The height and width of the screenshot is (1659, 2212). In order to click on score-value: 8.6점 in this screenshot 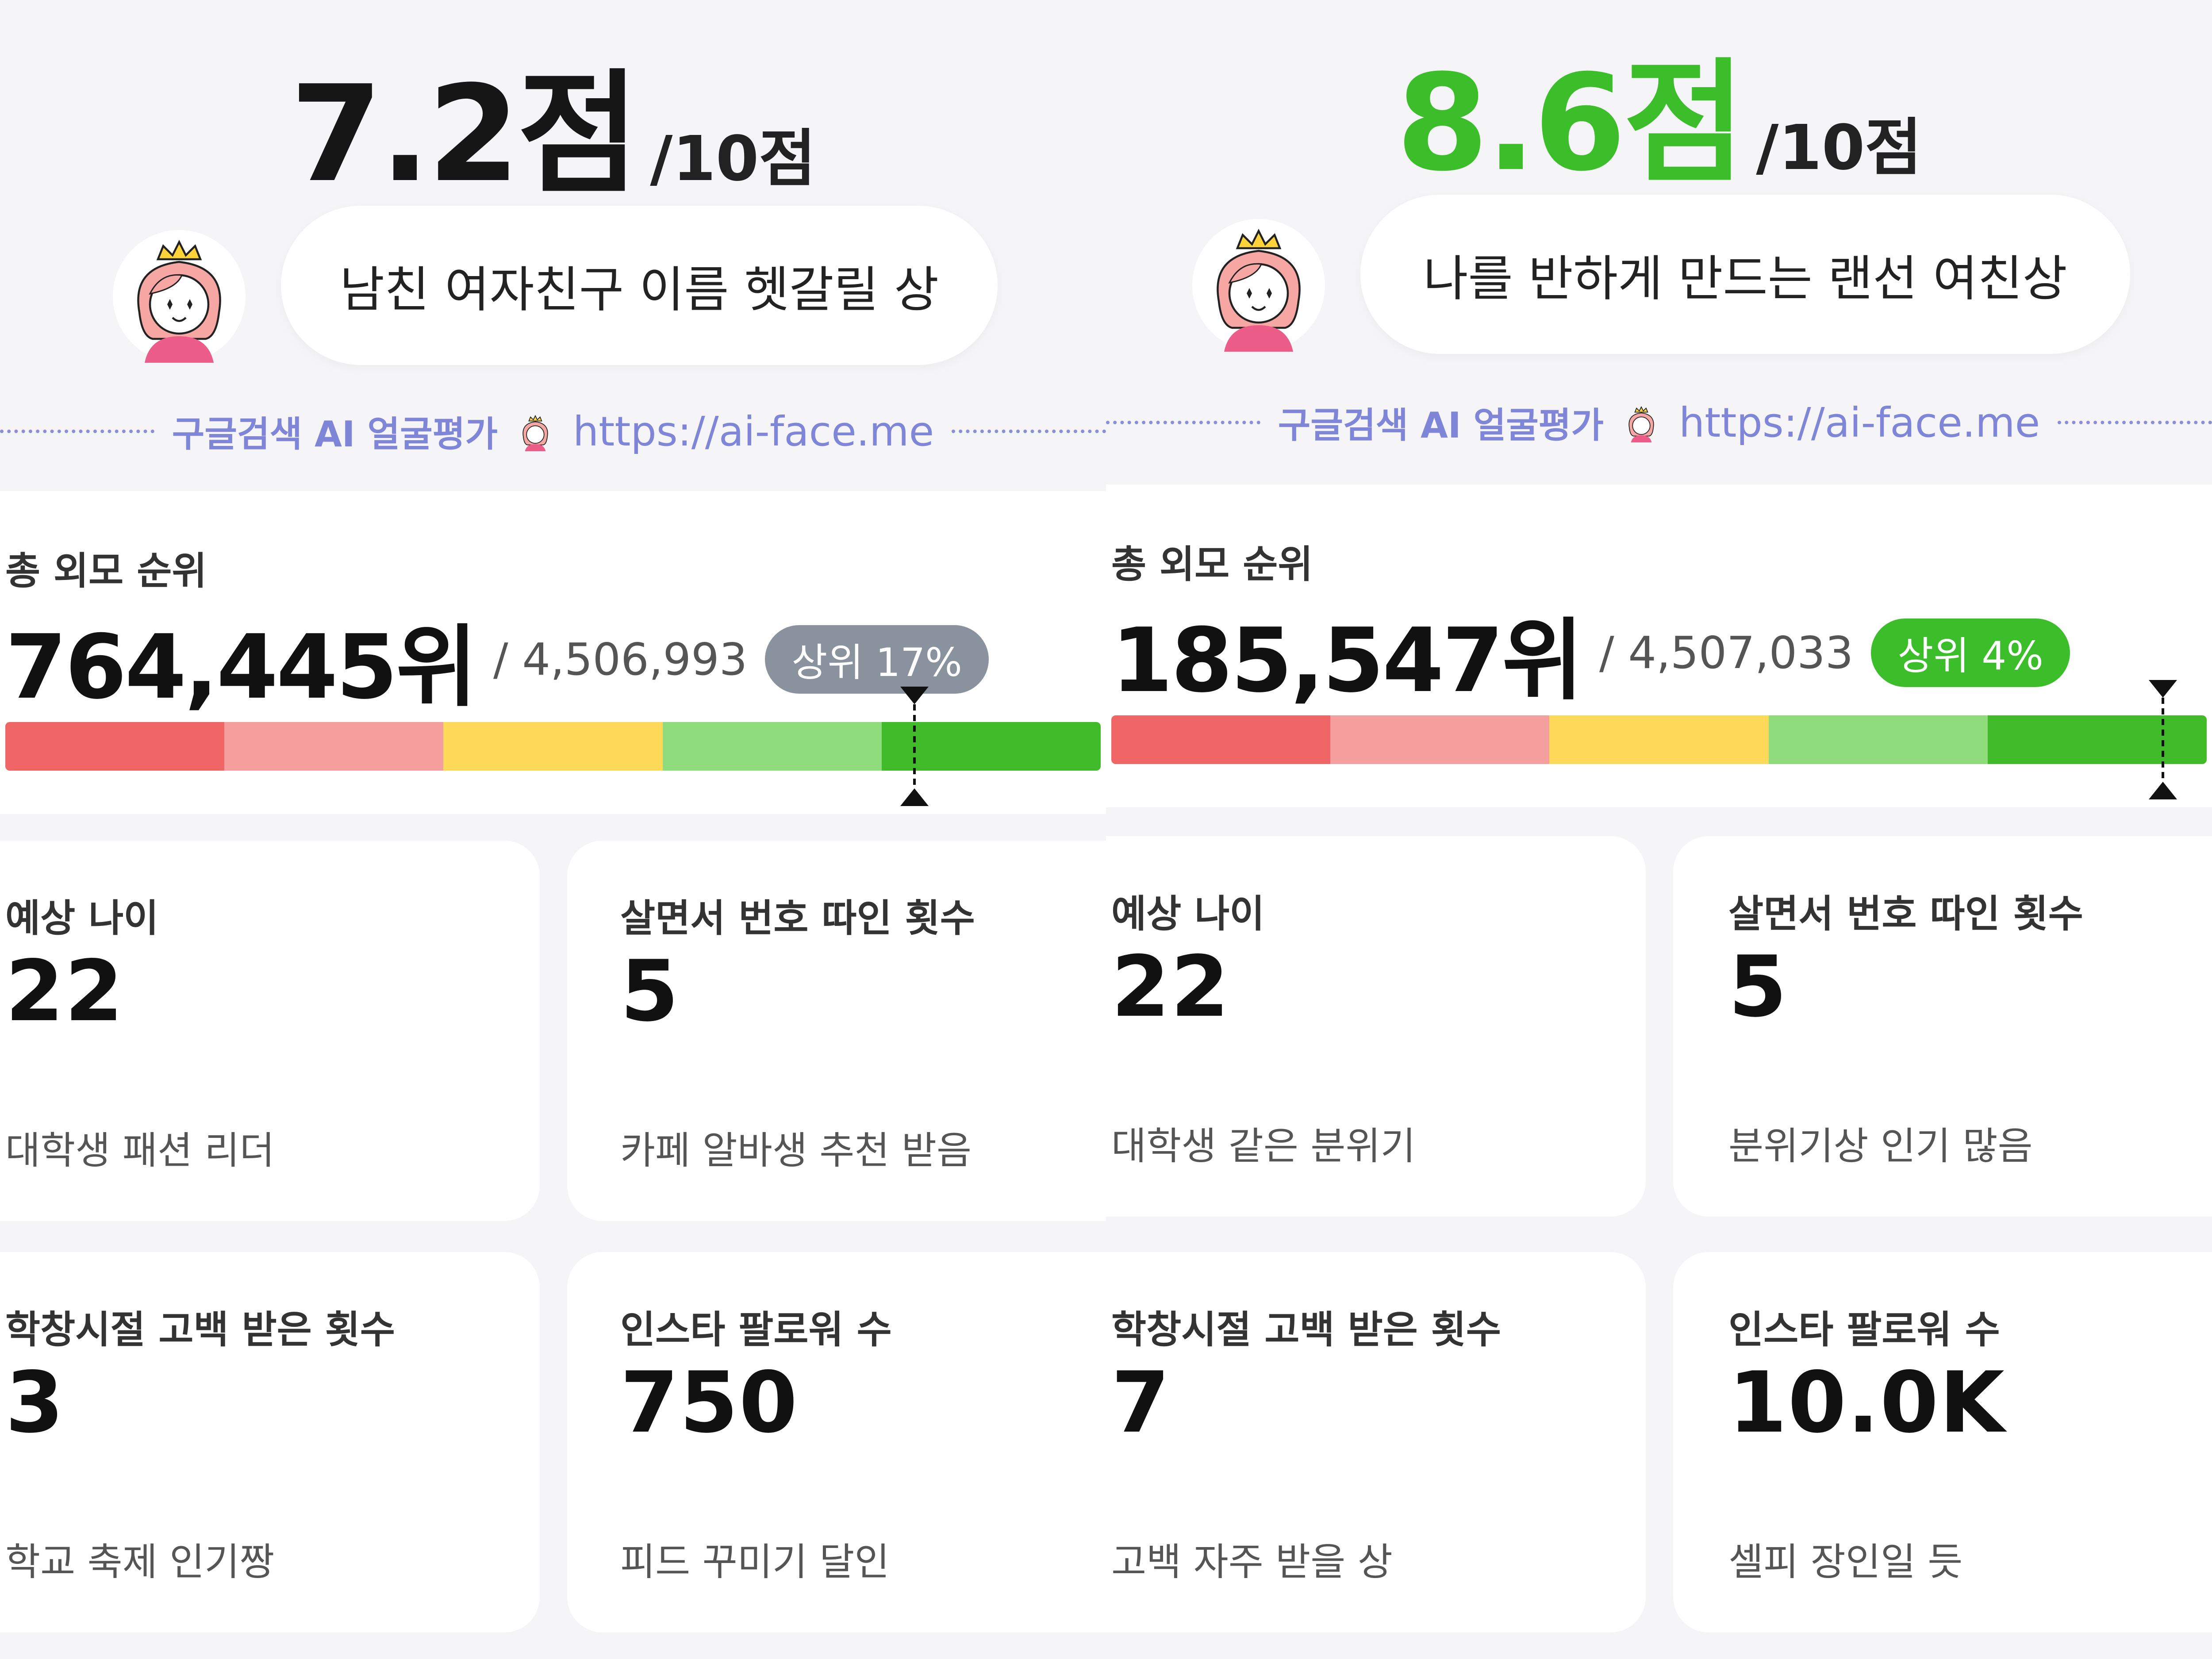, I will do `click(1570, 123)`.